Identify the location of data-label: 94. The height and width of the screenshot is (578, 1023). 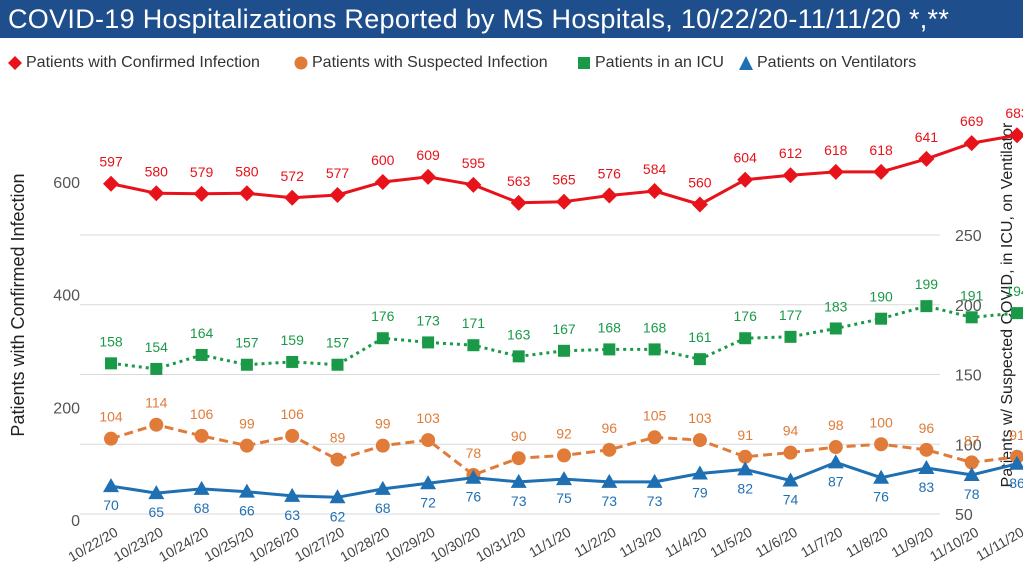
(791, 431).